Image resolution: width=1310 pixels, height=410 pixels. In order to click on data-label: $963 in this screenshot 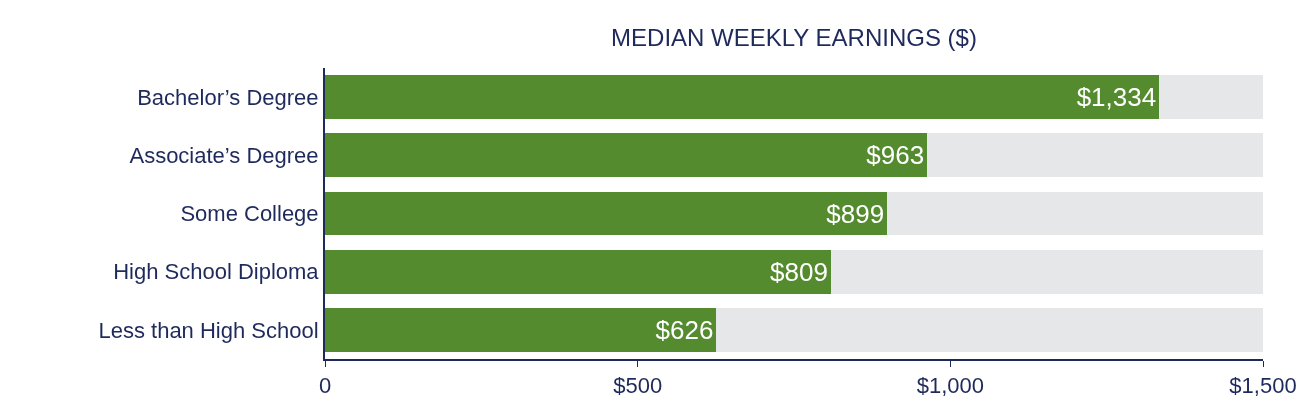, I will do `click(895, 155)`.